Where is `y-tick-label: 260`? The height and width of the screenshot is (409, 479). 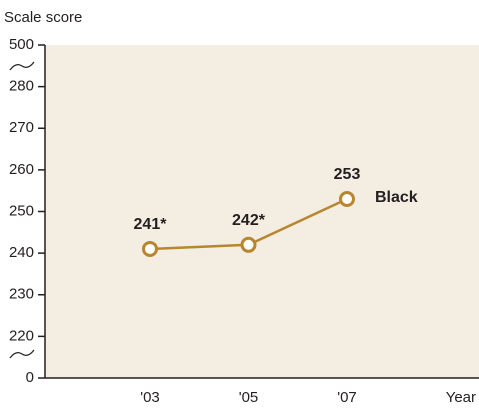
y-tick-label: 260 is located at coordinates (21, 169).